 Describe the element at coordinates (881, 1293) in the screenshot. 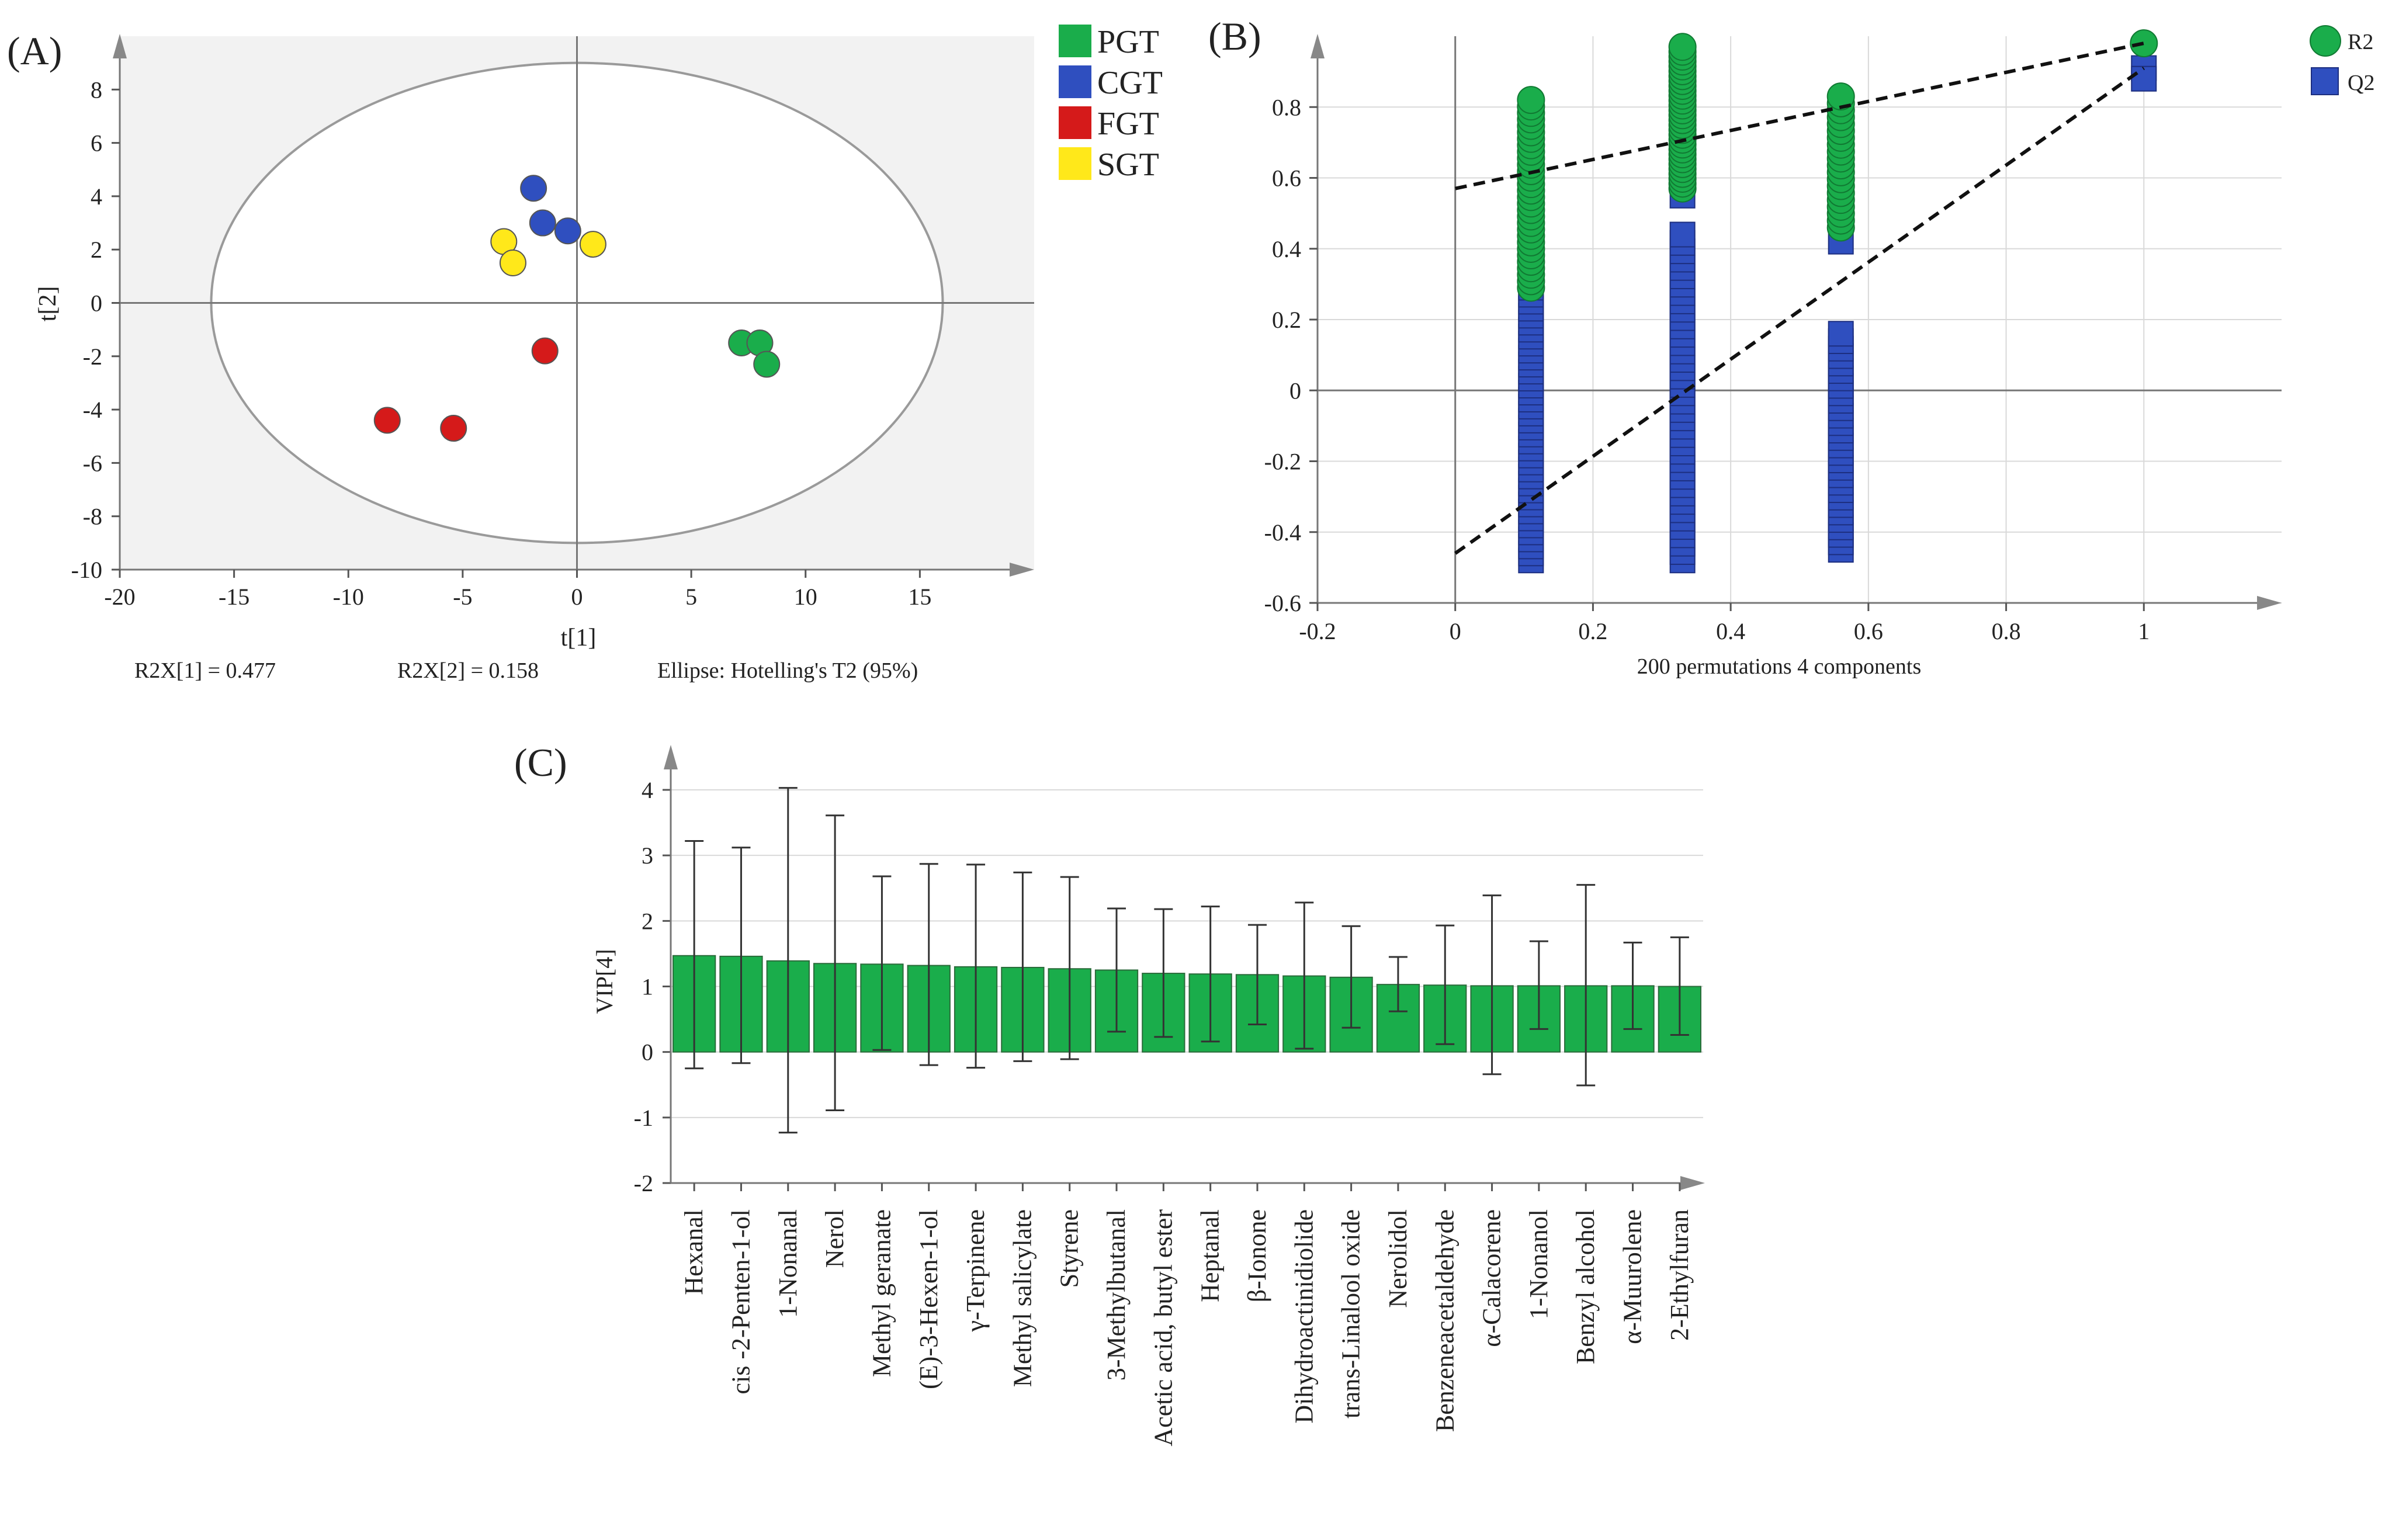

I see `category-label: Methyl geranate` at that location.